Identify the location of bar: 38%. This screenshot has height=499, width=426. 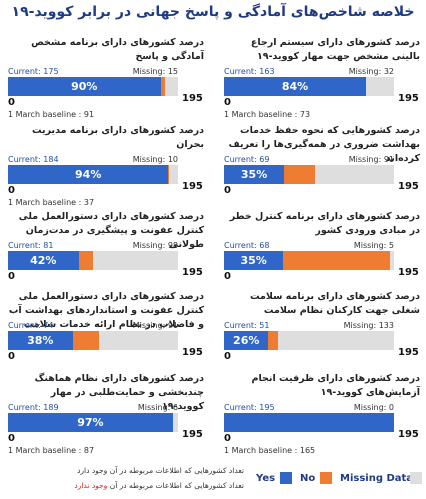
(93, 340).